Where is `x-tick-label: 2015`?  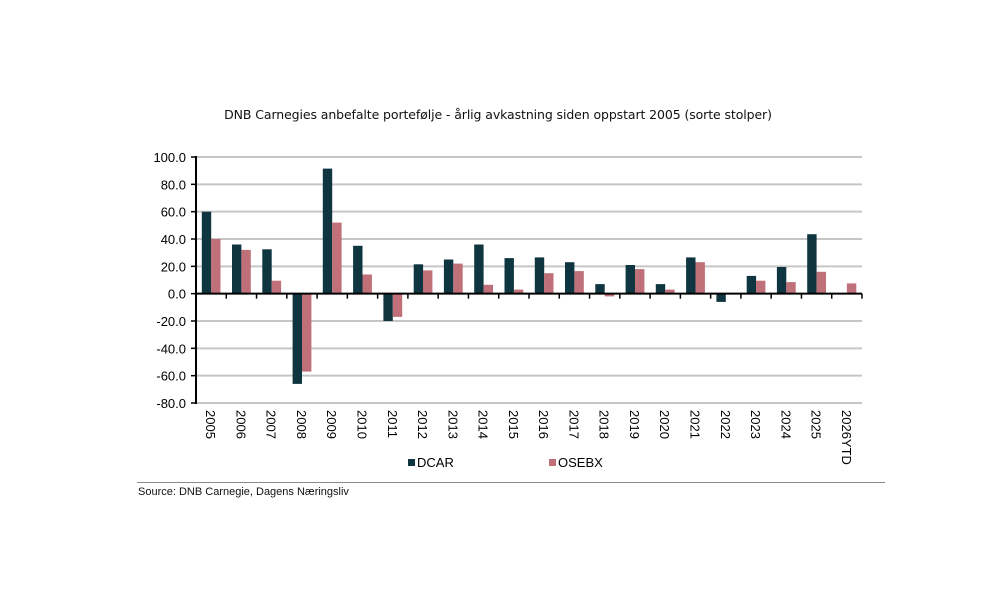
x-tick-label: 2015 is located at coordinates (513, 424).